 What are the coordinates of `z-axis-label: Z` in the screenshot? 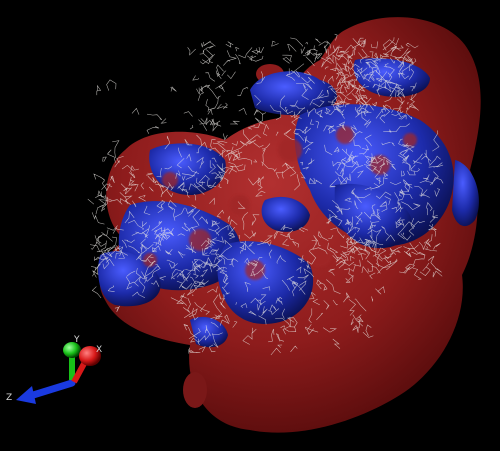 It's located at (9, 398).